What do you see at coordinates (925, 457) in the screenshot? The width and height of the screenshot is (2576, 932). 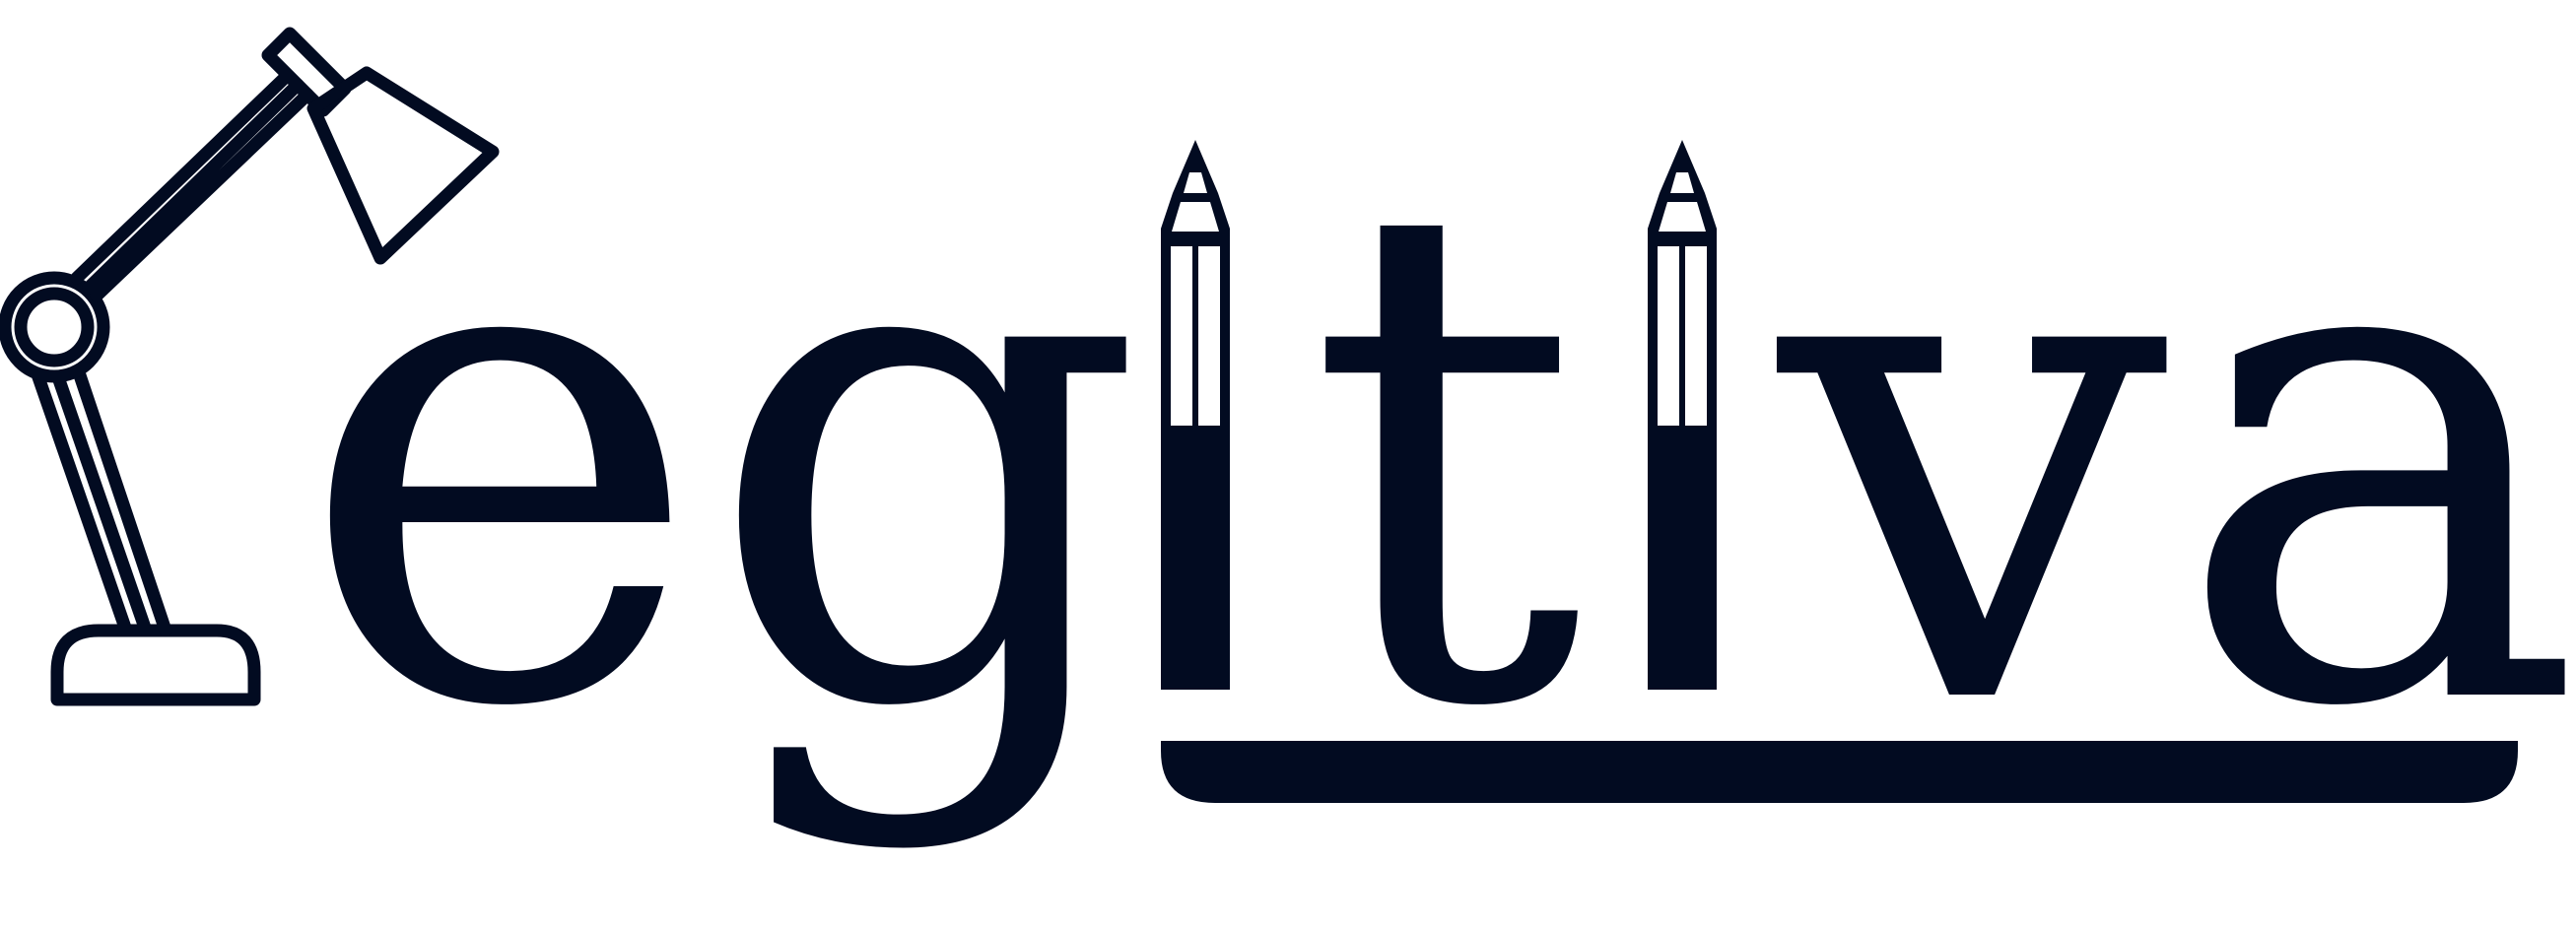 I see `letter-g: g` at bounding box center [925, 457].